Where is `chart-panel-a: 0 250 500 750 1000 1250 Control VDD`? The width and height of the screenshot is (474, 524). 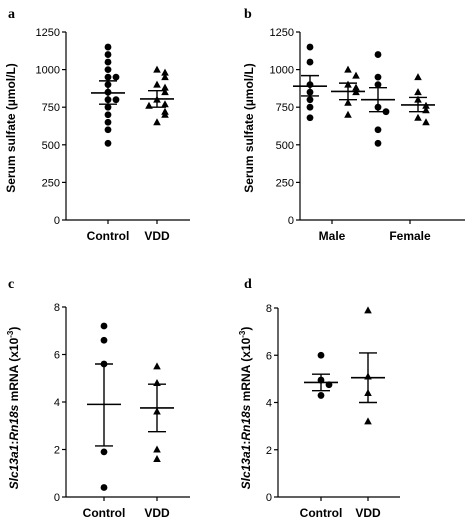 chart-panel-a: 0 250 500 750 1000 1250 Control VDD is located at coordinates (113, 135).